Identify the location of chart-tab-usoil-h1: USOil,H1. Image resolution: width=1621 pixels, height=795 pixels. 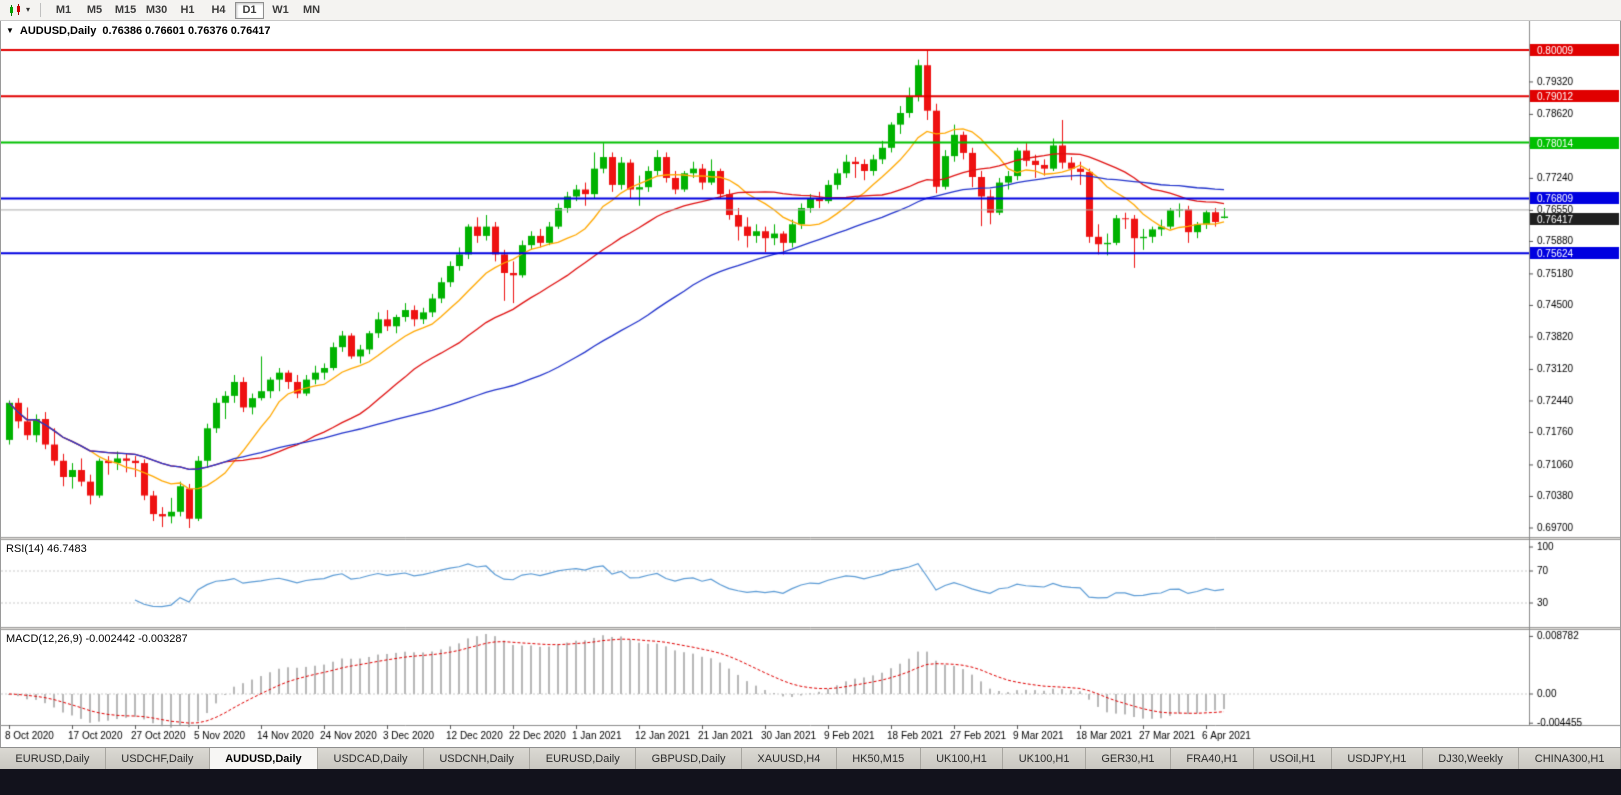
(1293, 758).